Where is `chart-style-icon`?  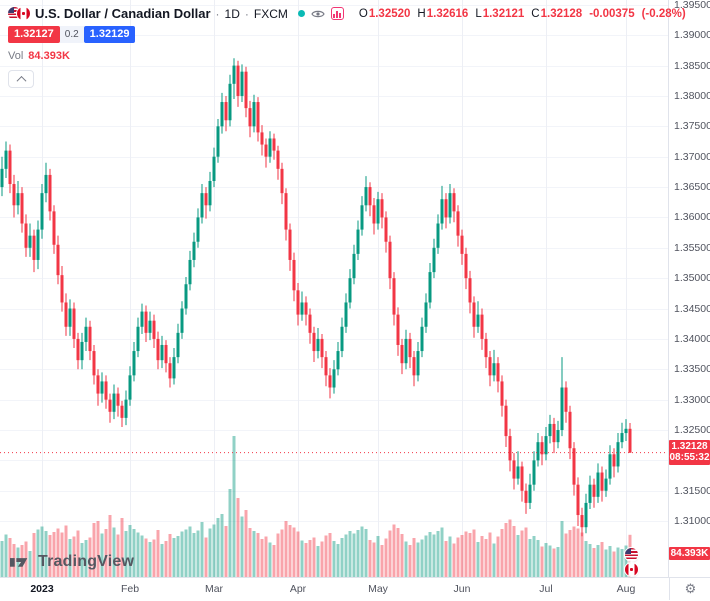 chart-style-icon is located at coordinates (337, 13).